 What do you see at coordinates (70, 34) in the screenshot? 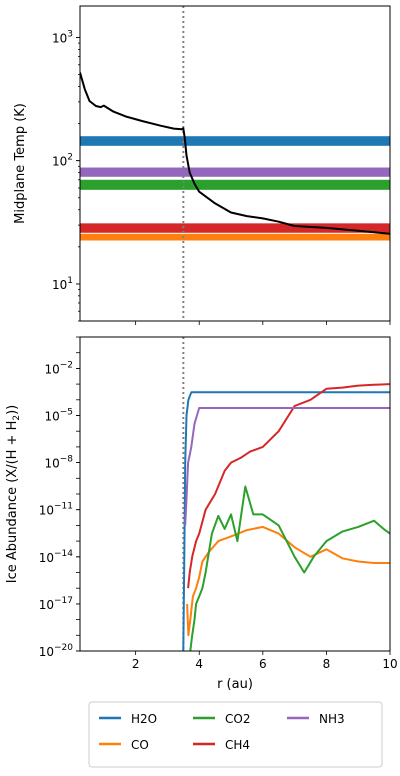
I see `tick-label-exponent: 3` at bounding box center [70, 34].